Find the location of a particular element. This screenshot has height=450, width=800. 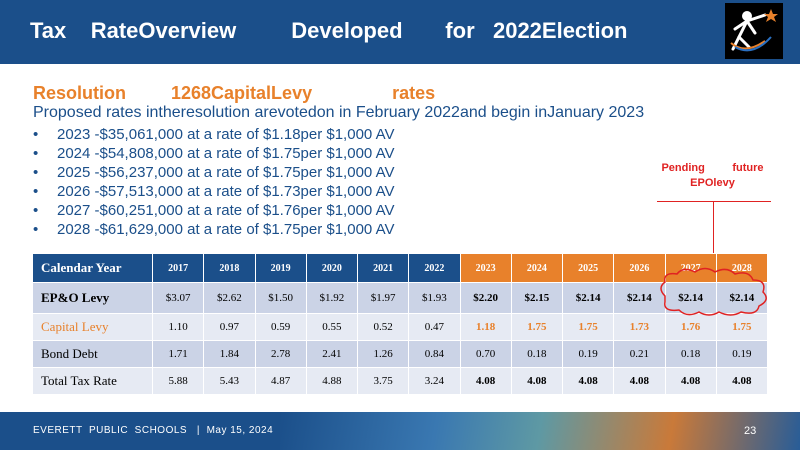

footer-decoration is located at coordinates (540, 431).